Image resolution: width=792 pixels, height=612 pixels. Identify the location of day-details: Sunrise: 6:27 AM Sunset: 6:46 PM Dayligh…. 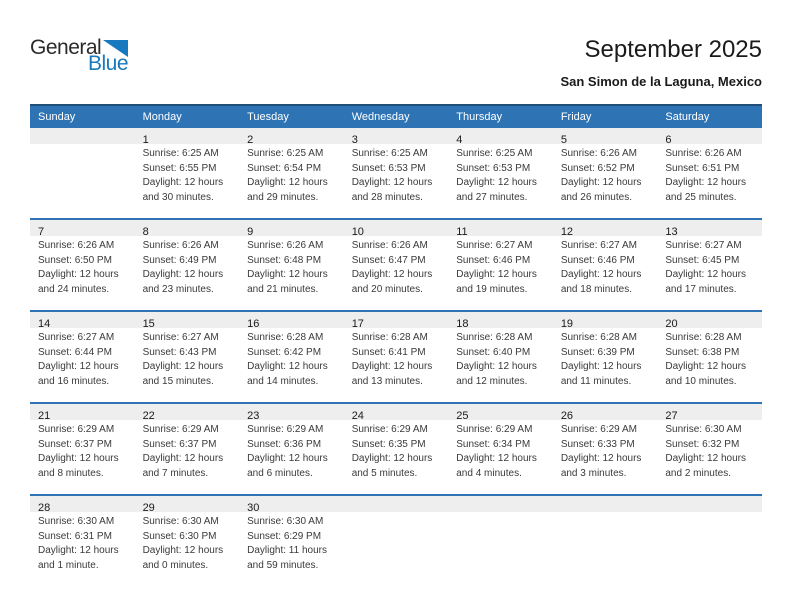
(500, 273).